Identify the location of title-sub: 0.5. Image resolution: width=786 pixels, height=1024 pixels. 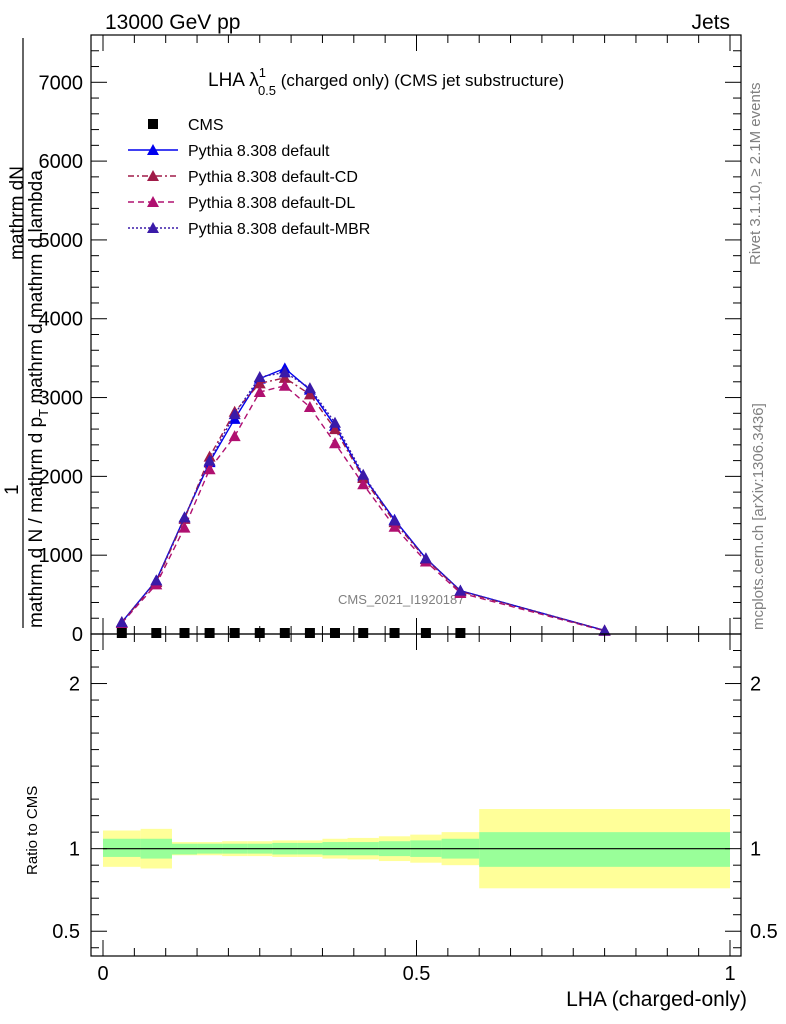
(267, 90).